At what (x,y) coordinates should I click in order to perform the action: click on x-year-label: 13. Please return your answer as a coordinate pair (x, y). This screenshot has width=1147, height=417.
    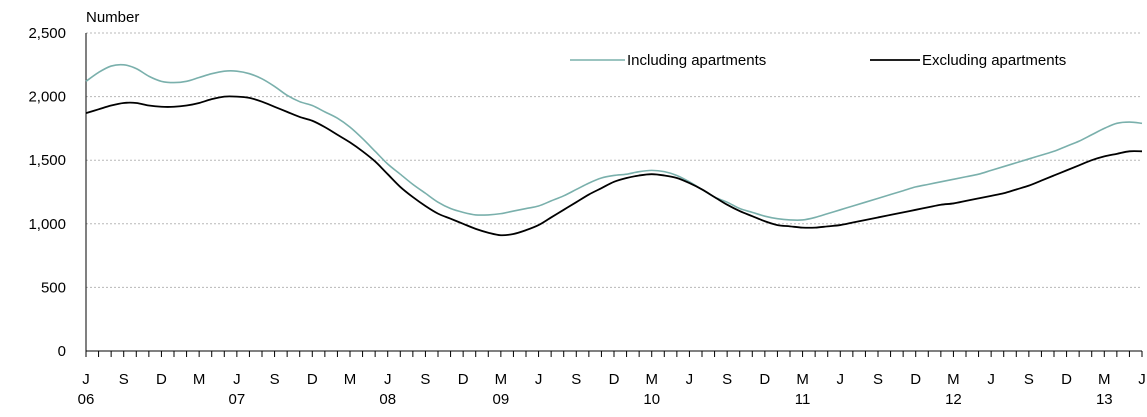
    Looking at the image, I should click on (1104, 399).